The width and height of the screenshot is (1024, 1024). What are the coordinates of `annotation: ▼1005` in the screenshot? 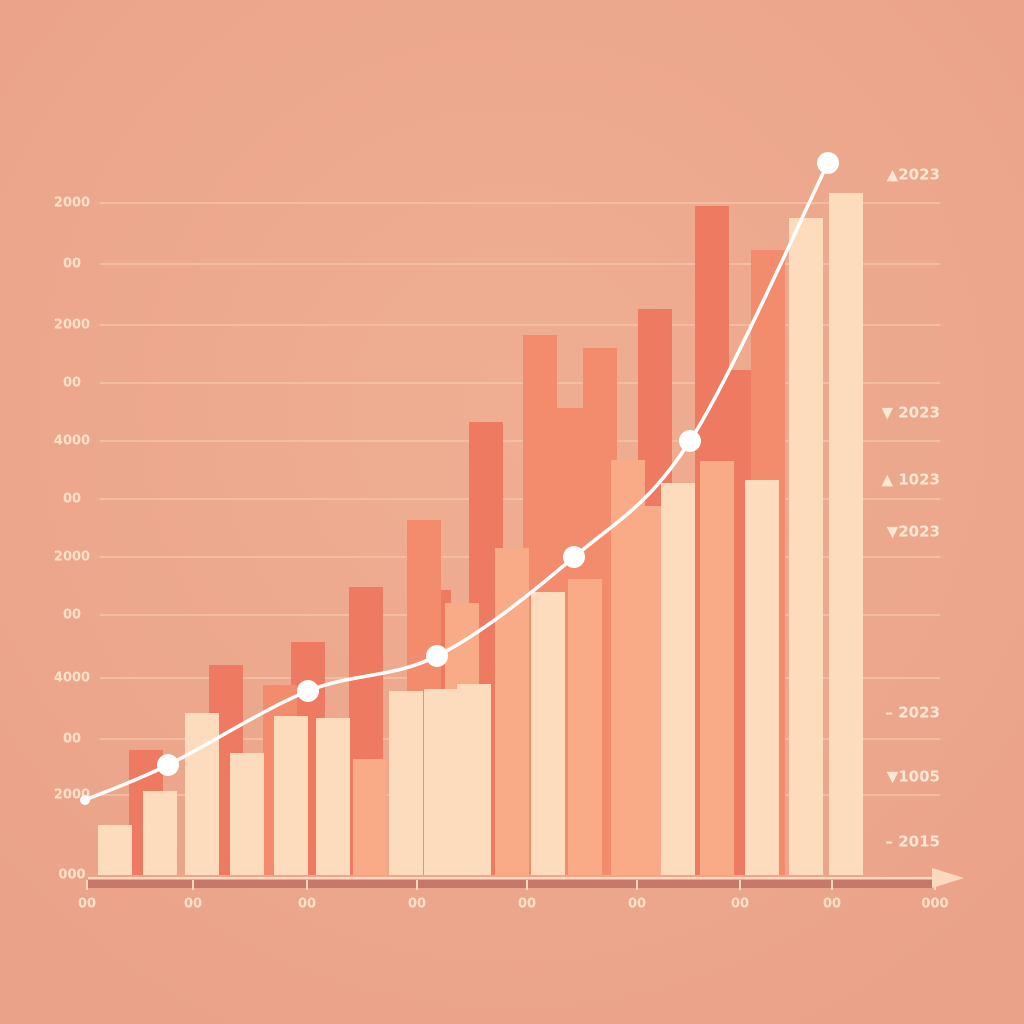 It's located at (913, 777).